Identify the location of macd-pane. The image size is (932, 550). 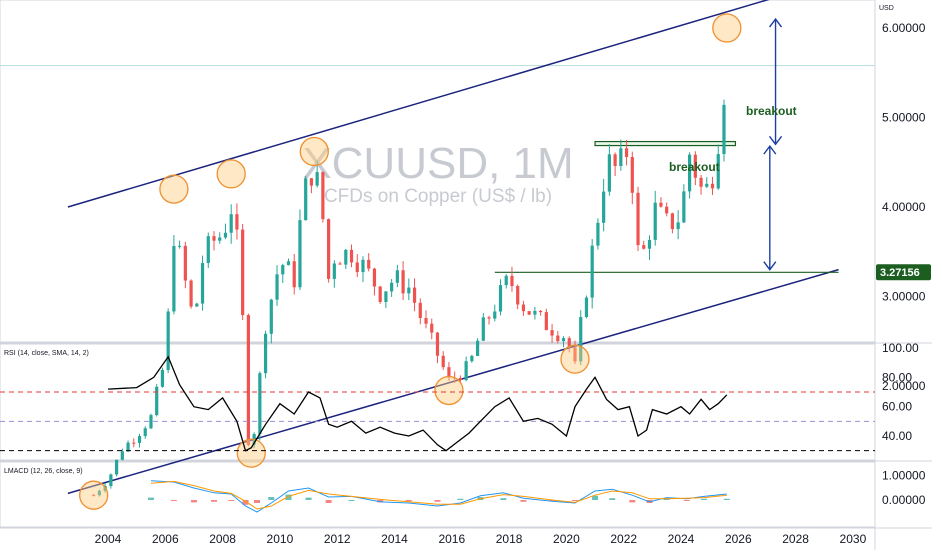
(438, 494).